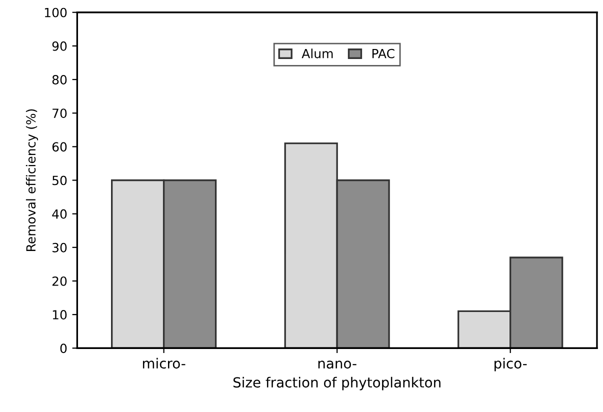  What do you see at coordinates (59, 181) in the screenshot?
I see `y-tick-label: 50` at bounding box center [59, 181].